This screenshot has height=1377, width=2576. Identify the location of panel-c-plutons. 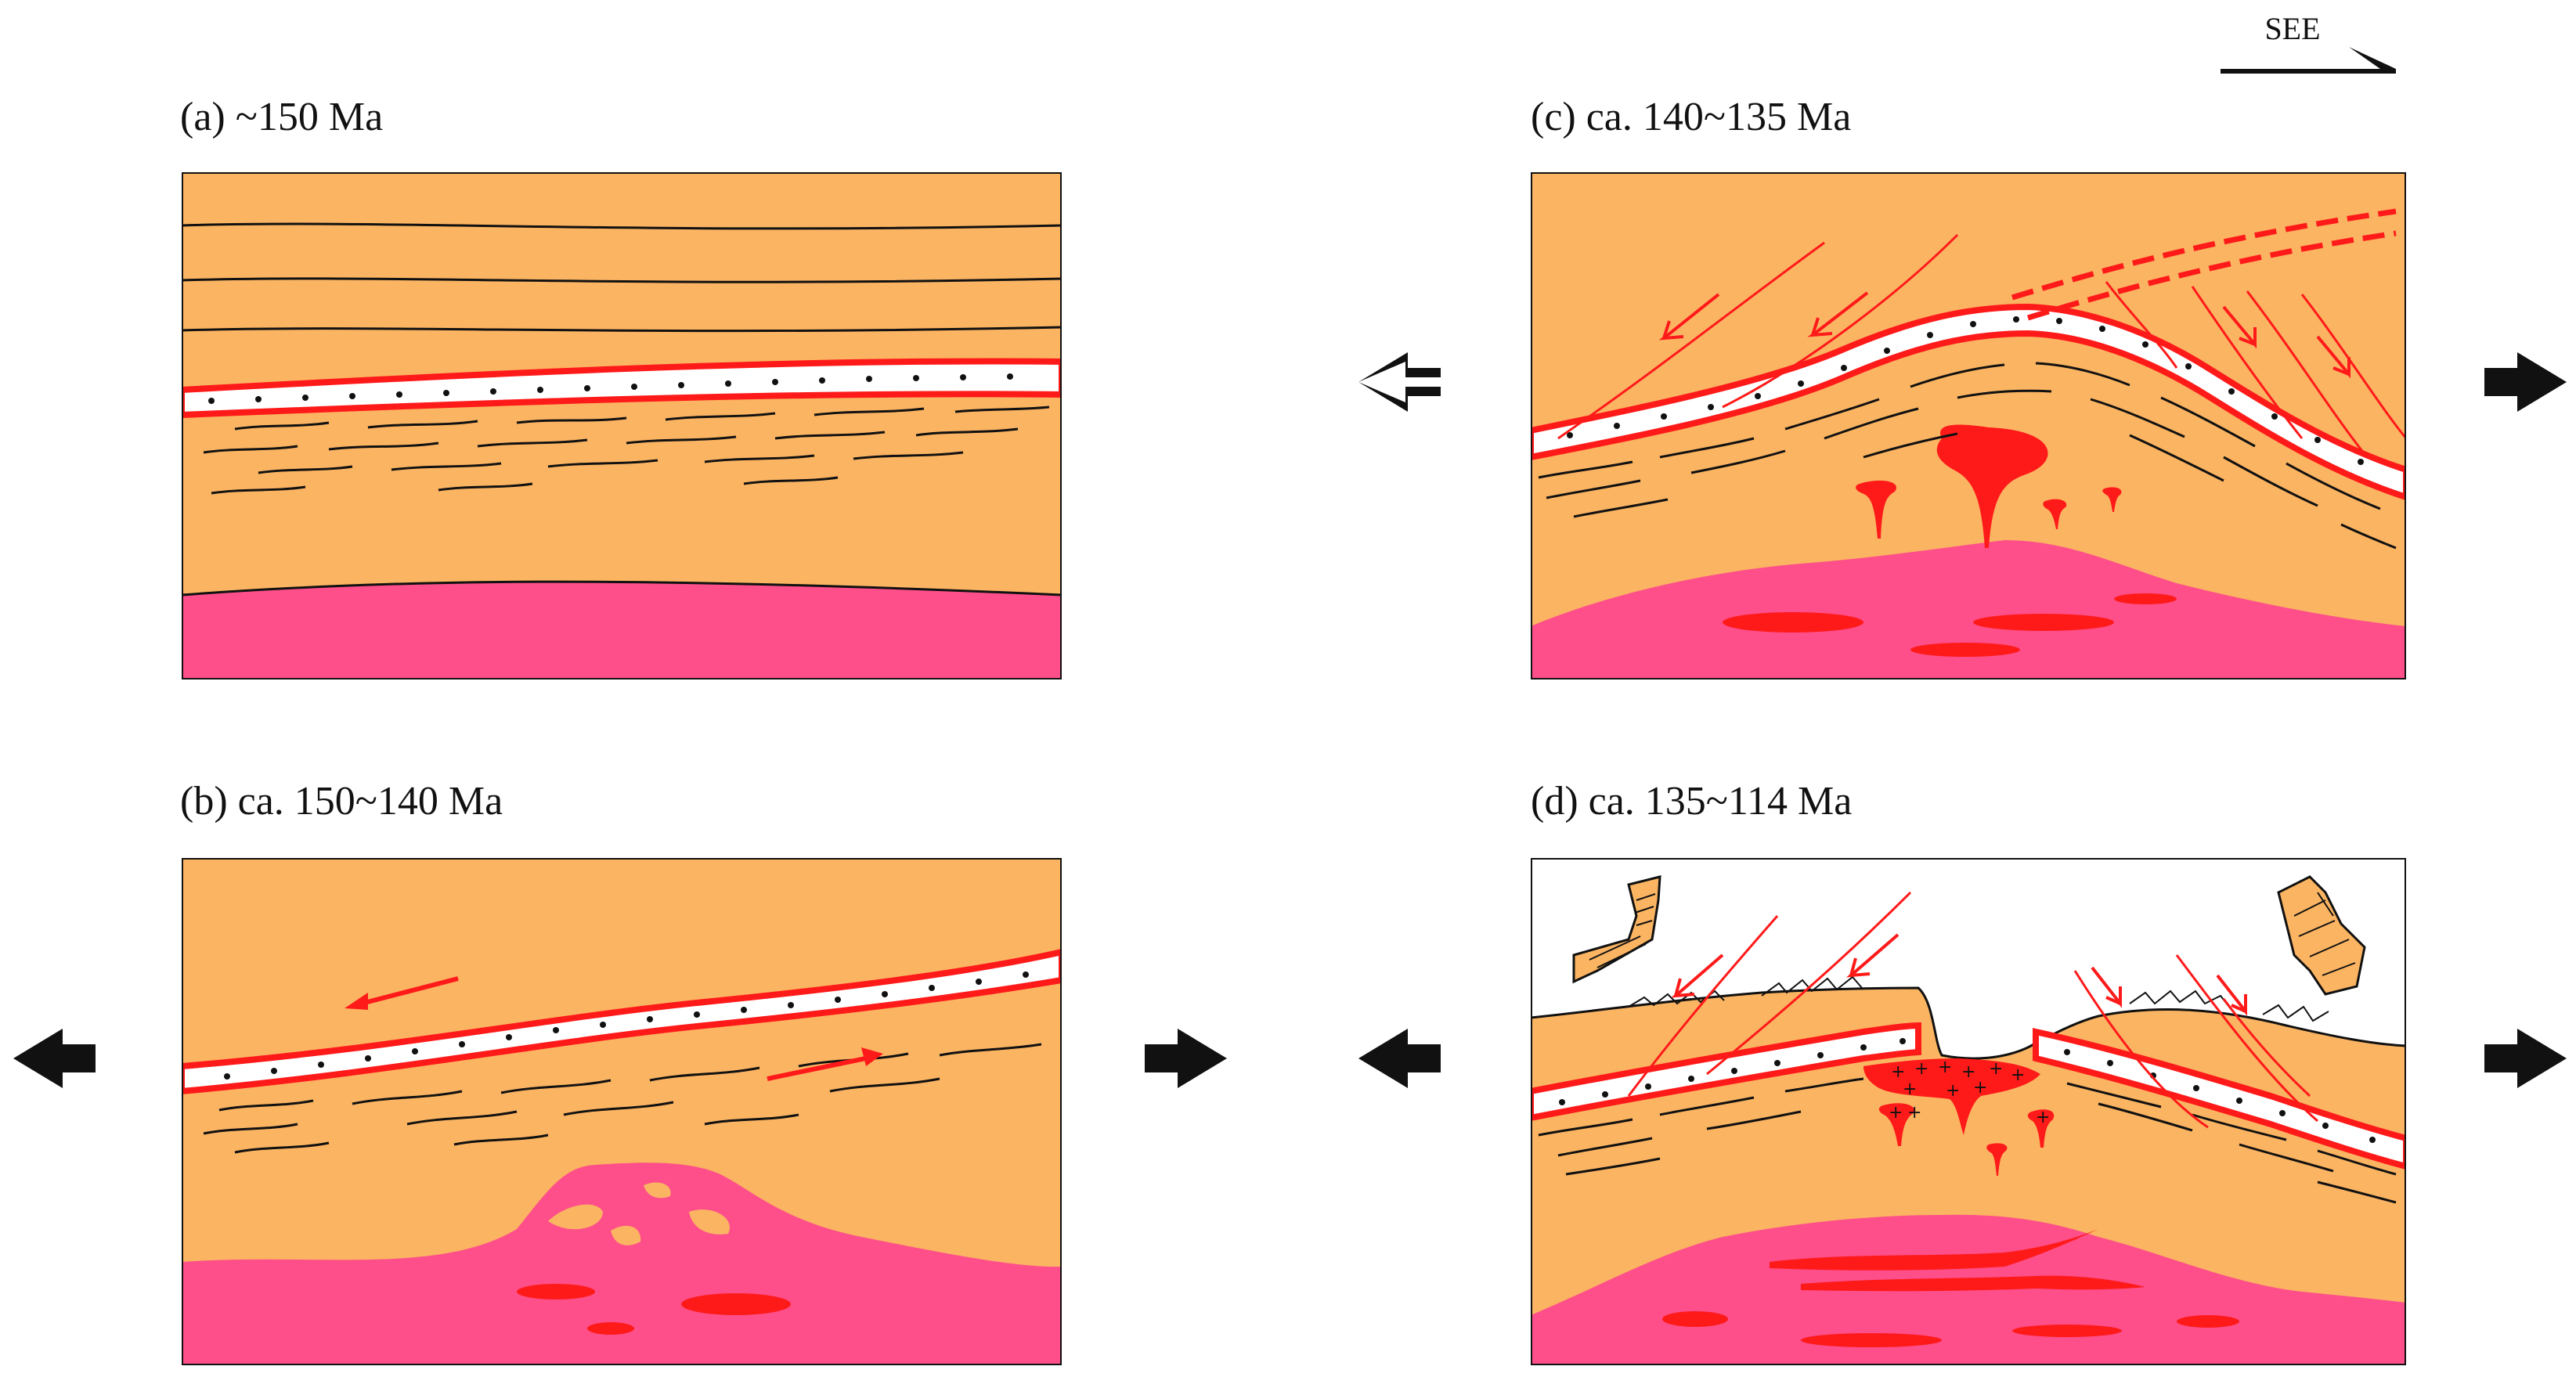
(1989, 486).